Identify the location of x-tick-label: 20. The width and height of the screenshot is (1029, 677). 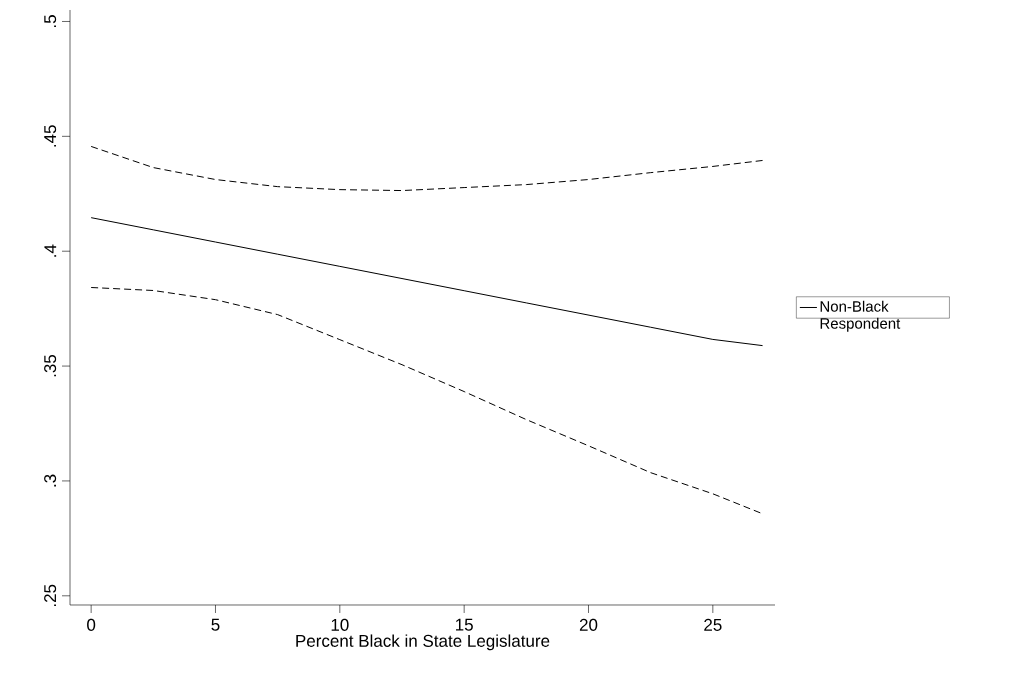
(588, 624).